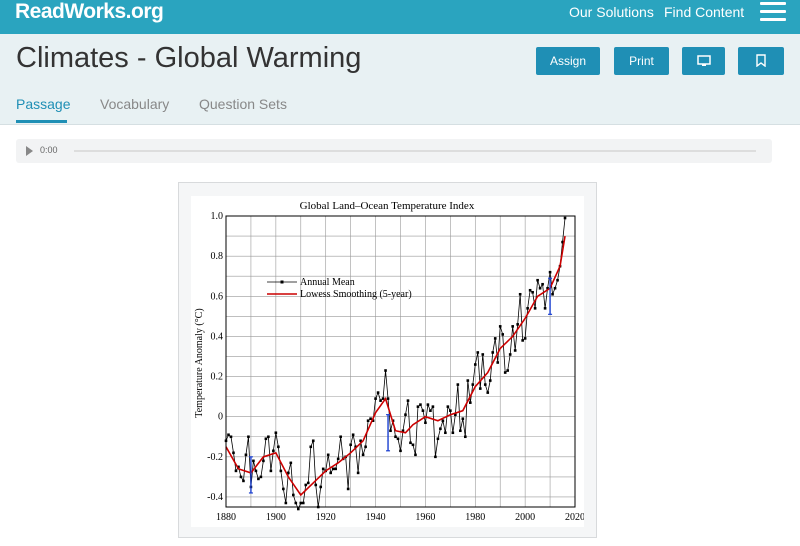  Describe the element at coordinates (220, 417) in the screenshot. I see `y-tick-label: 0` at that location.